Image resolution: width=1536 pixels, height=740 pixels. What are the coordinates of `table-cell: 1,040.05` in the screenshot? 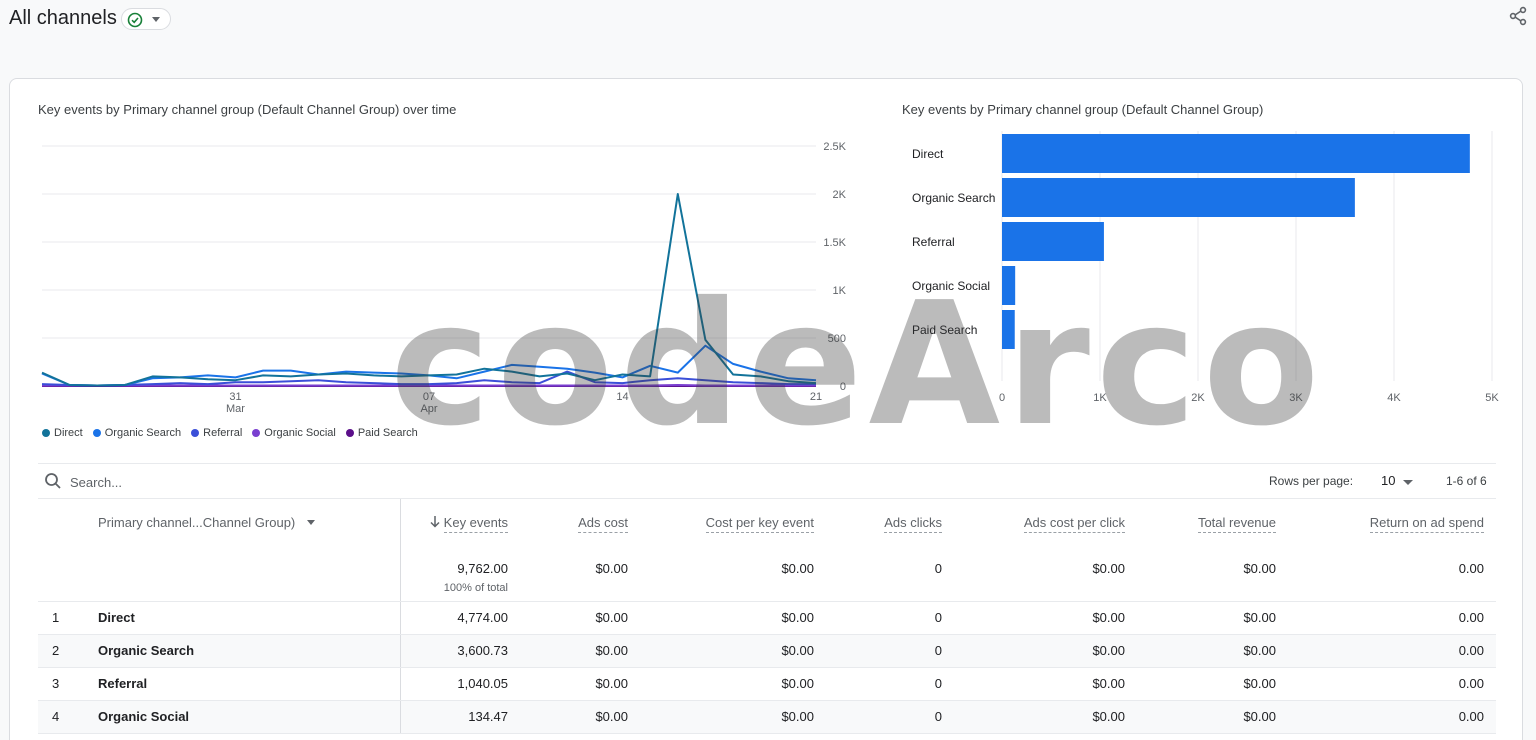 It's located at (460, 684).